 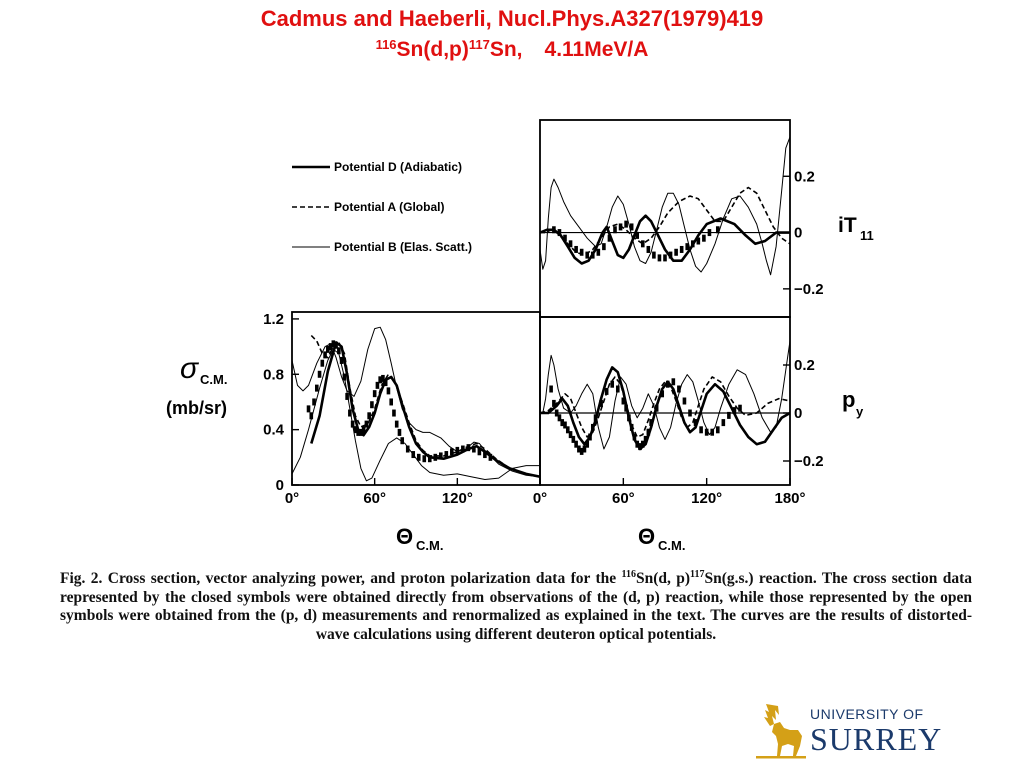 What do you see at coordinates (847, 225) in the screenshot?
I see `it11-symbol: iT` at bounding box center [847, 225].